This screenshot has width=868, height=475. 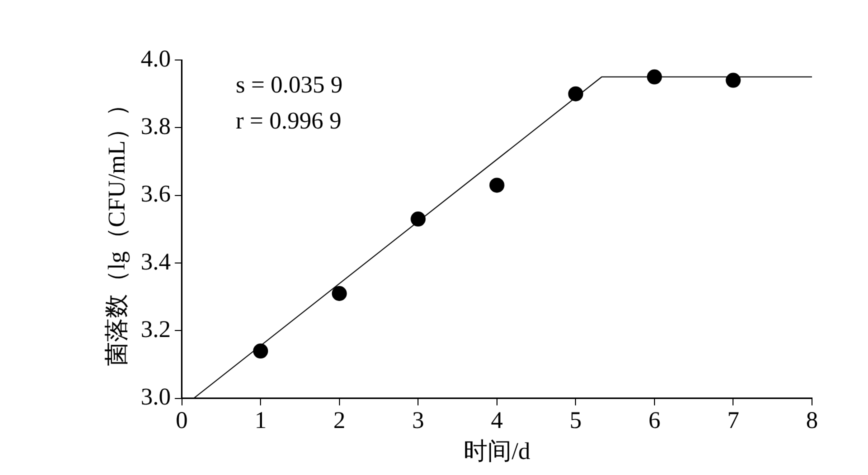 I want to click on x-tick-label: 1, so click(x=260, y=421).